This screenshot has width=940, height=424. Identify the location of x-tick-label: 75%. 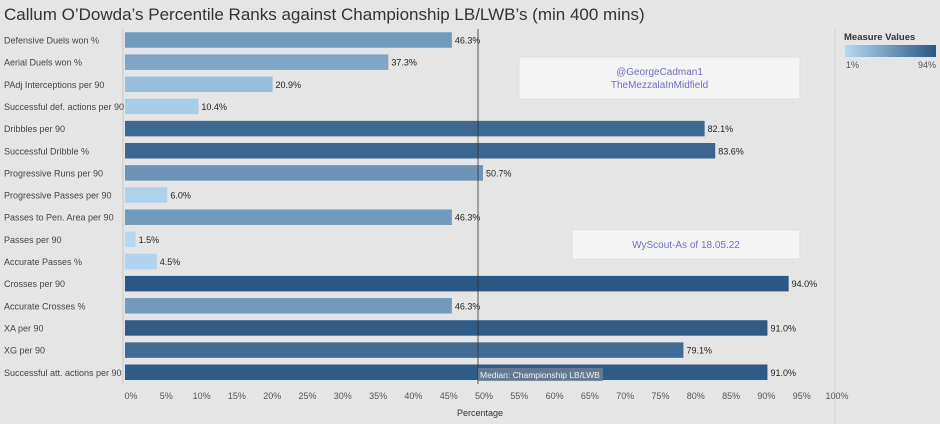
(660, 396).